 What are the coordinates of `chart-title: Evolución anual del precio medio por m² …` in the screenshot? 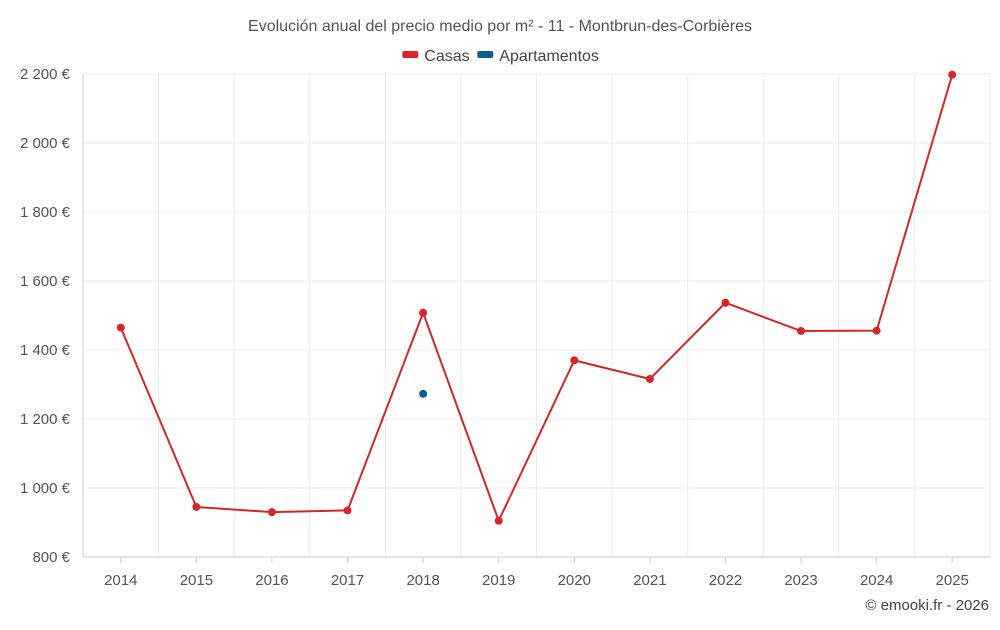 It's located at (500, 26).